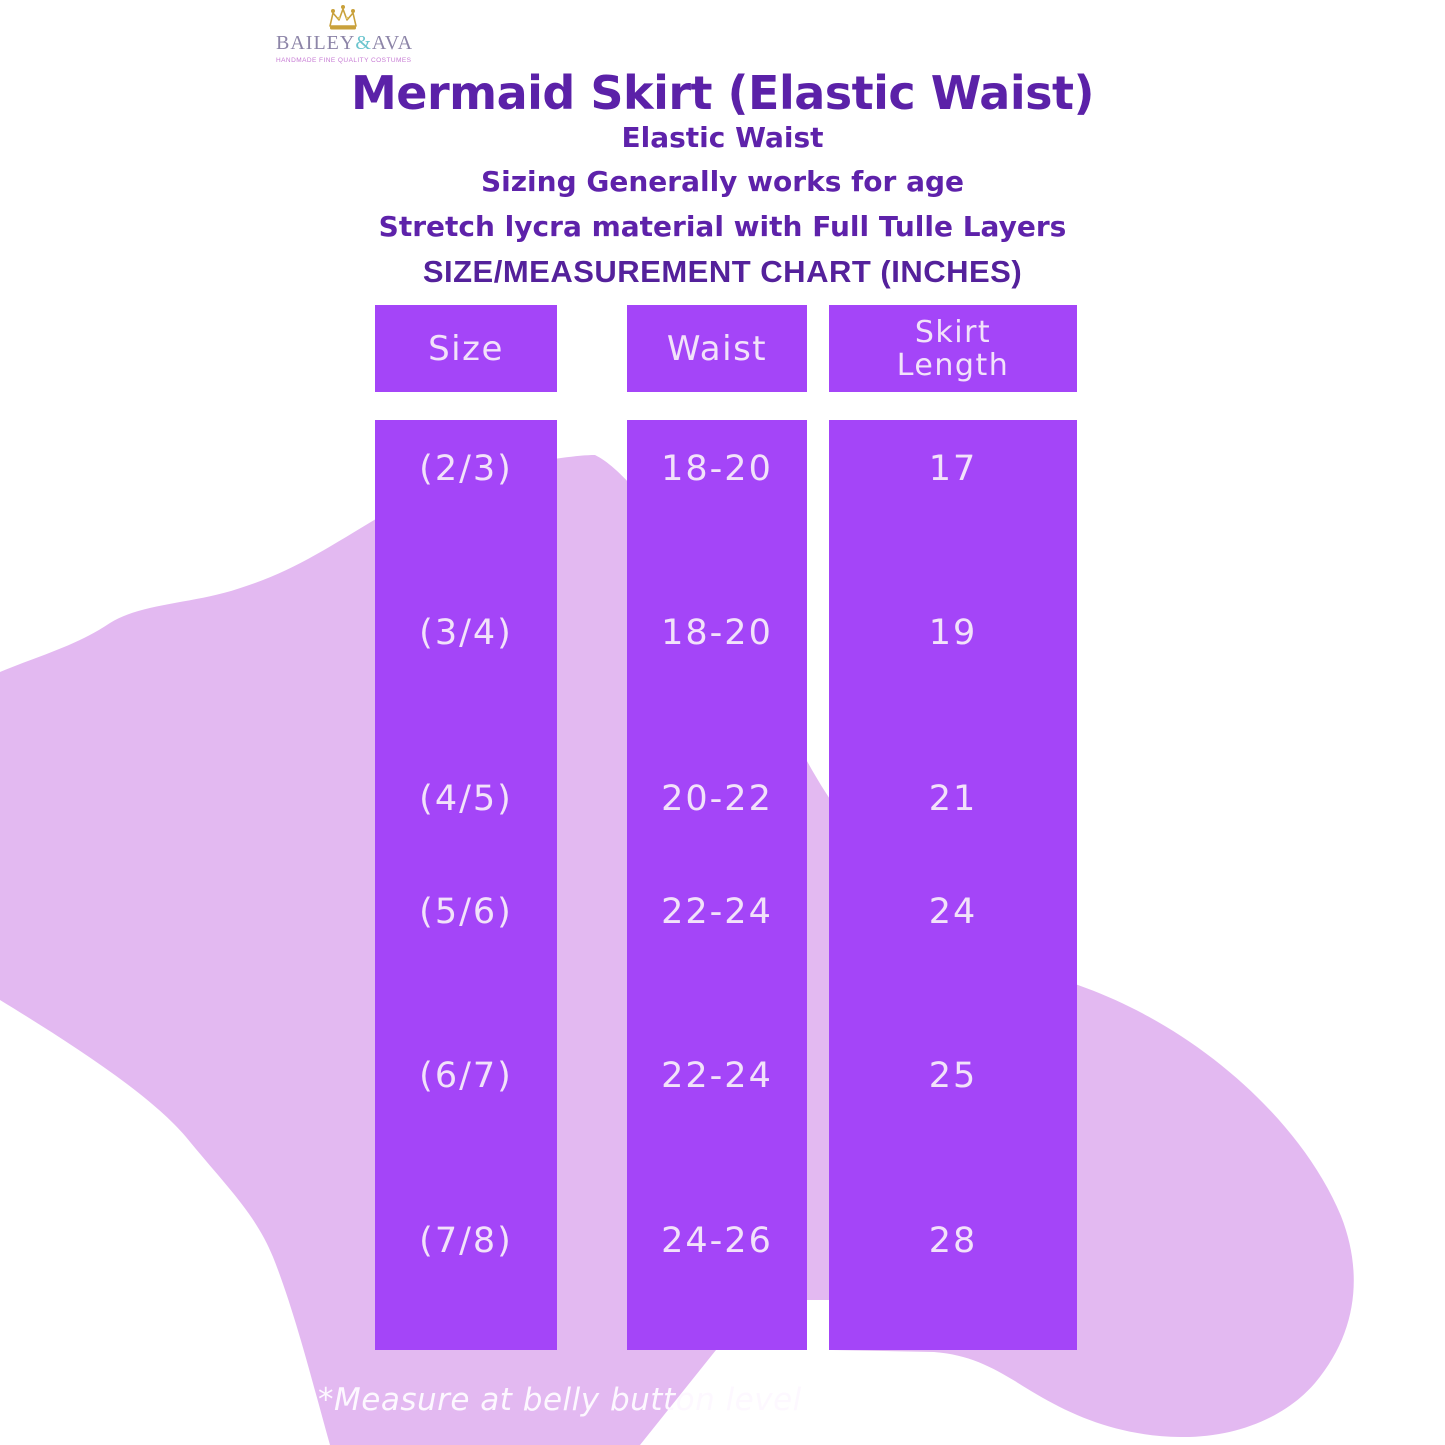 Image resolution: width=1445 pixels, height=1445 pixels. I want to click on table-cell-skirt-3: 24, so click(953, 912).